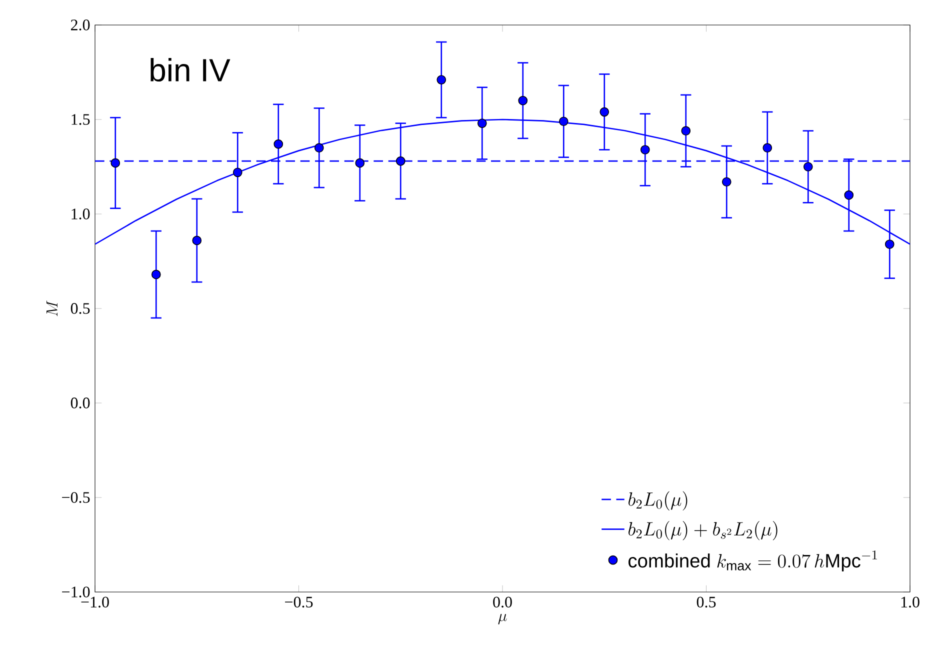  What do you see at coordinates (95, 602) in the screenshot?
I see `x-tick-label: −1.0` at bounding box center [95, 602].